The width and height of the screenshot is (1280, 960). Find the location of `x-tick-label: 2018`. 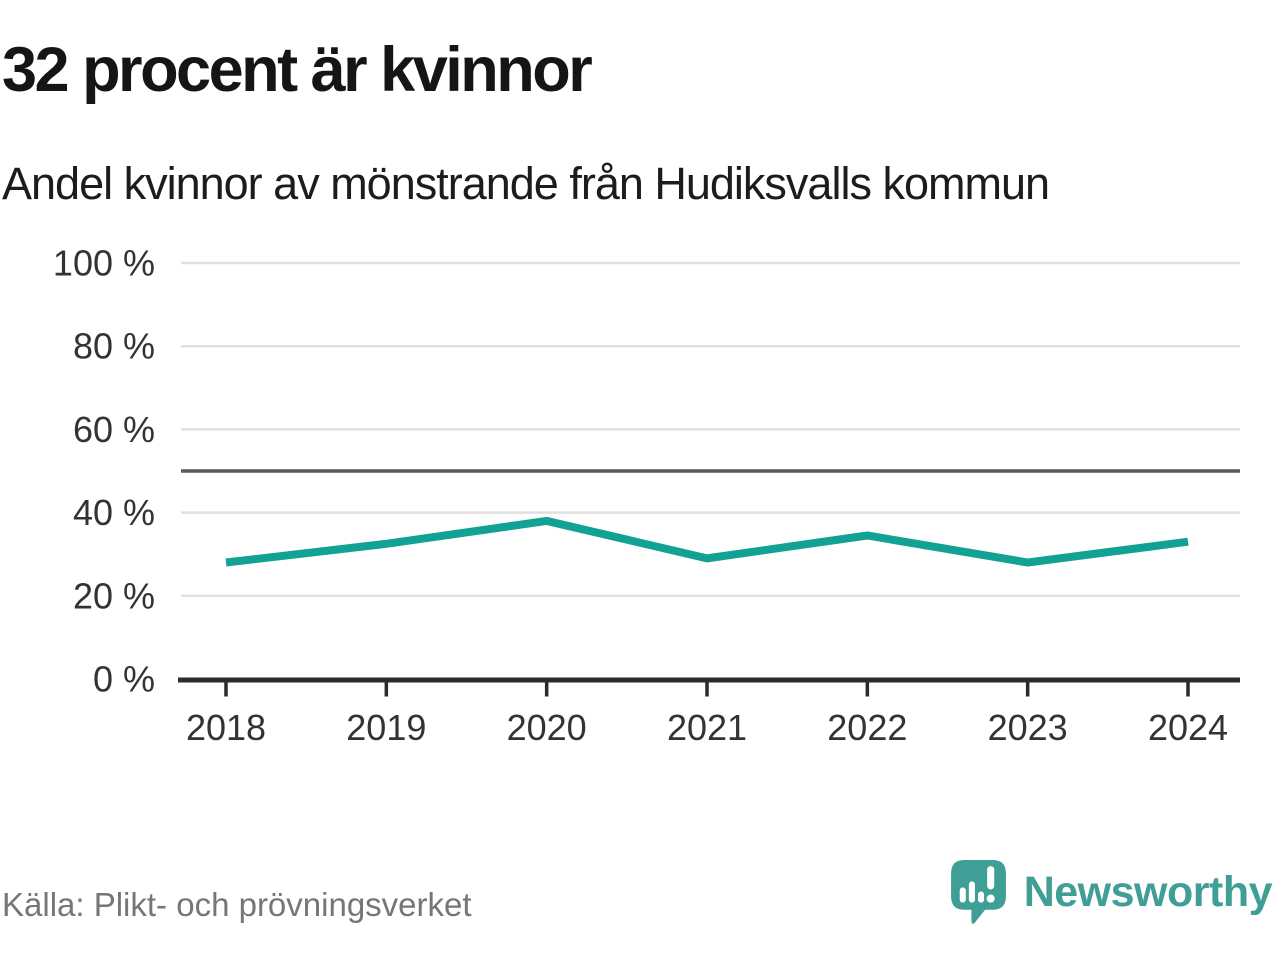

x-tick-label: 2018 is located at coordinates (226, 727).